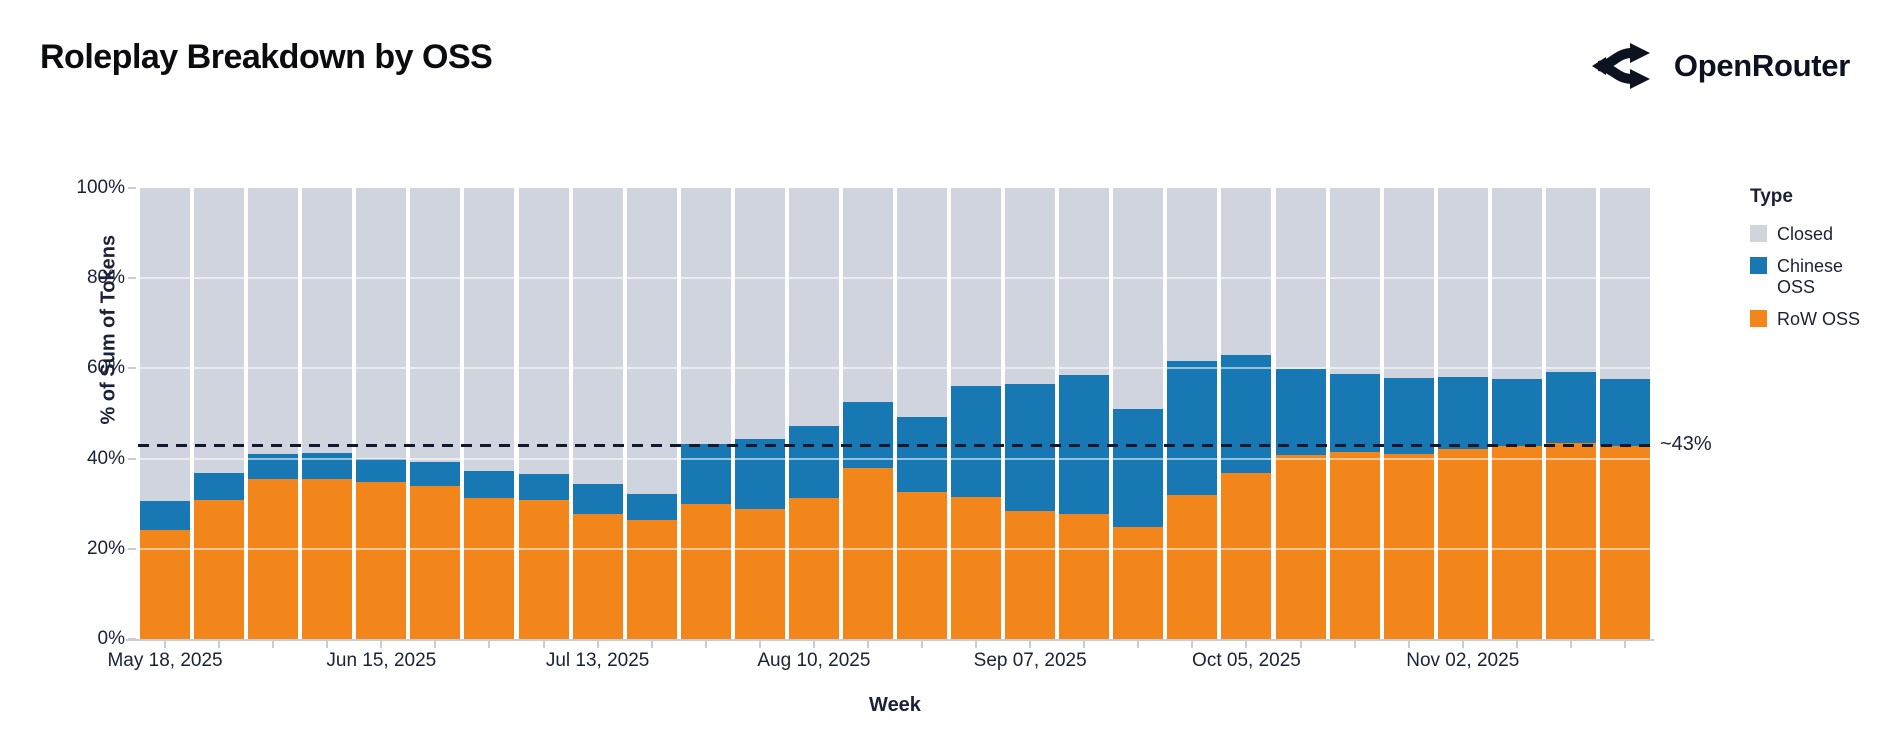 Image resolution: width=1878 pixels, height=730 pixels. Describe the element at coordinates (105, 368) in the screenshot. I see `y-tick-label: 60%` at that location.